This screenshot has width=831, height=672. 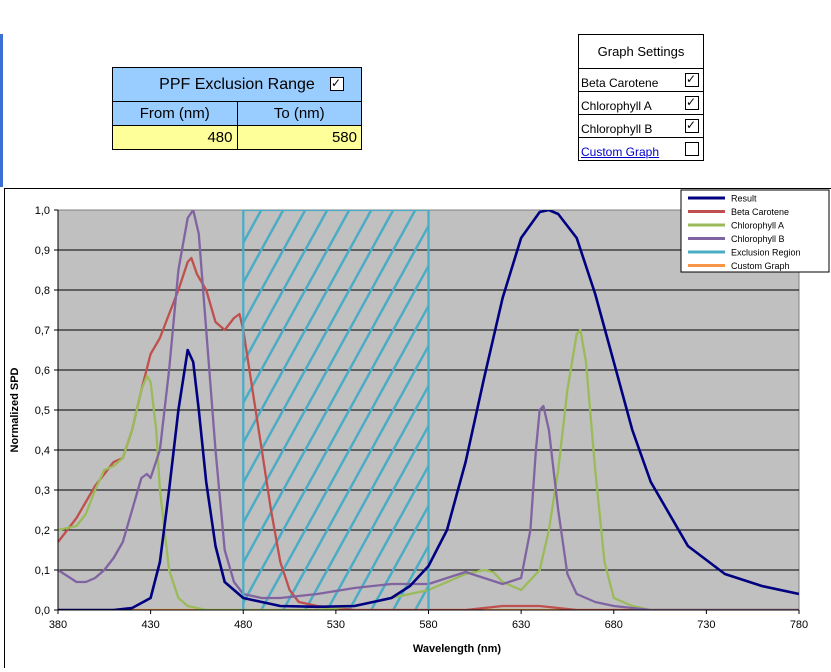 I want to click on setting-beta-carotene: Beta Carotene, so click(x=641, y=80).